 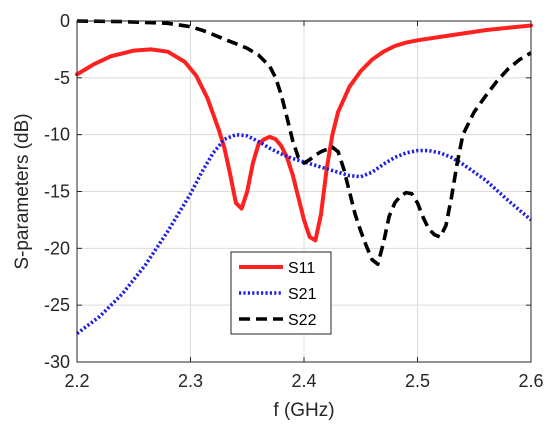 I want to click on x-tick-label: 2.2, so click(x=76, y=381).